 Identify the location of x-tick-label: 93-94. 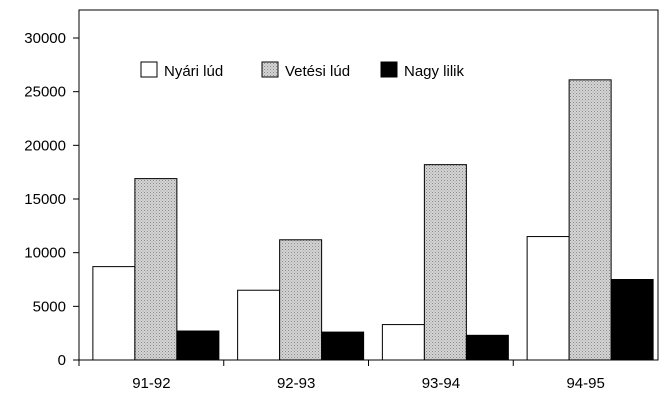
(441, 383).